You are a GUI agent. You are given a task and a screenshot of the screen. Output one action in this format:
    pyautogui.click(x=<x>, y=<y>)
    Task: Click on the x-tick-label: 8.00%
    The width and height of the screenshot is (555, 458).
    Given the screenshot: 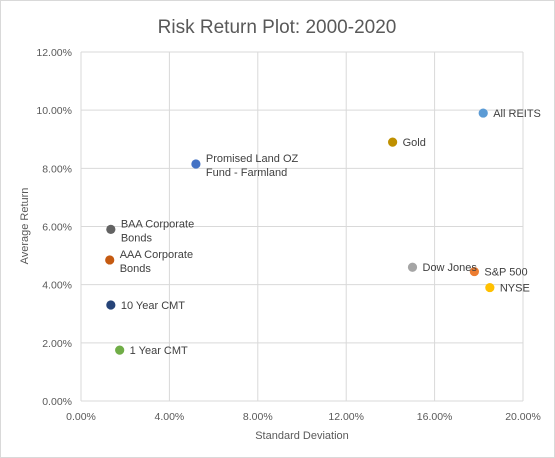 What is the action you would take?
    pyautogui.click(x=258, y=417)
    